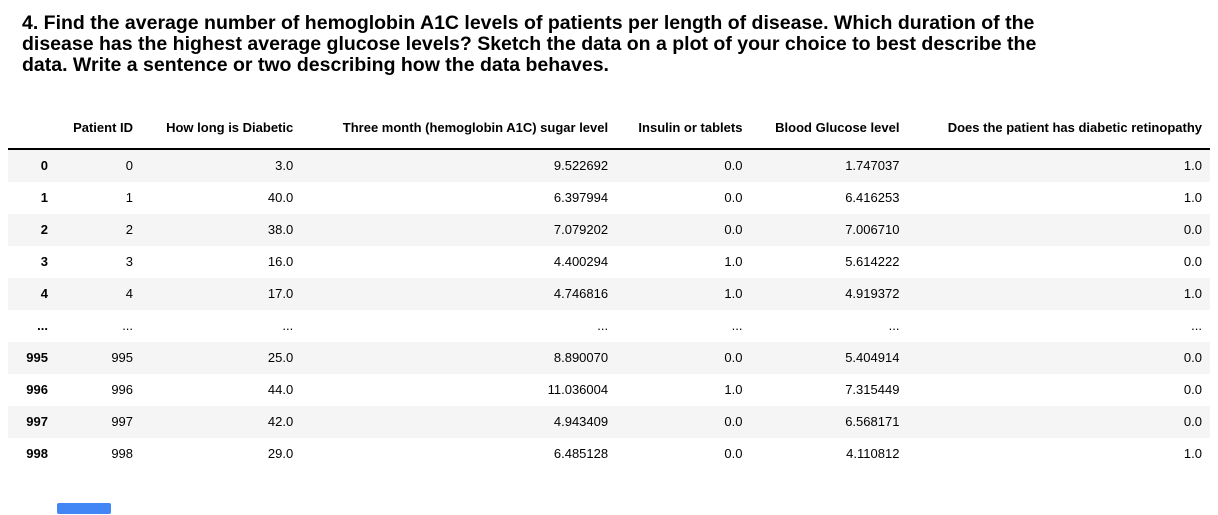 This screenshot has height=515, width=1218. Describe the element at coordinates (129, 165) in the screenshot. I see `cell-patient-id: 0` at that location.